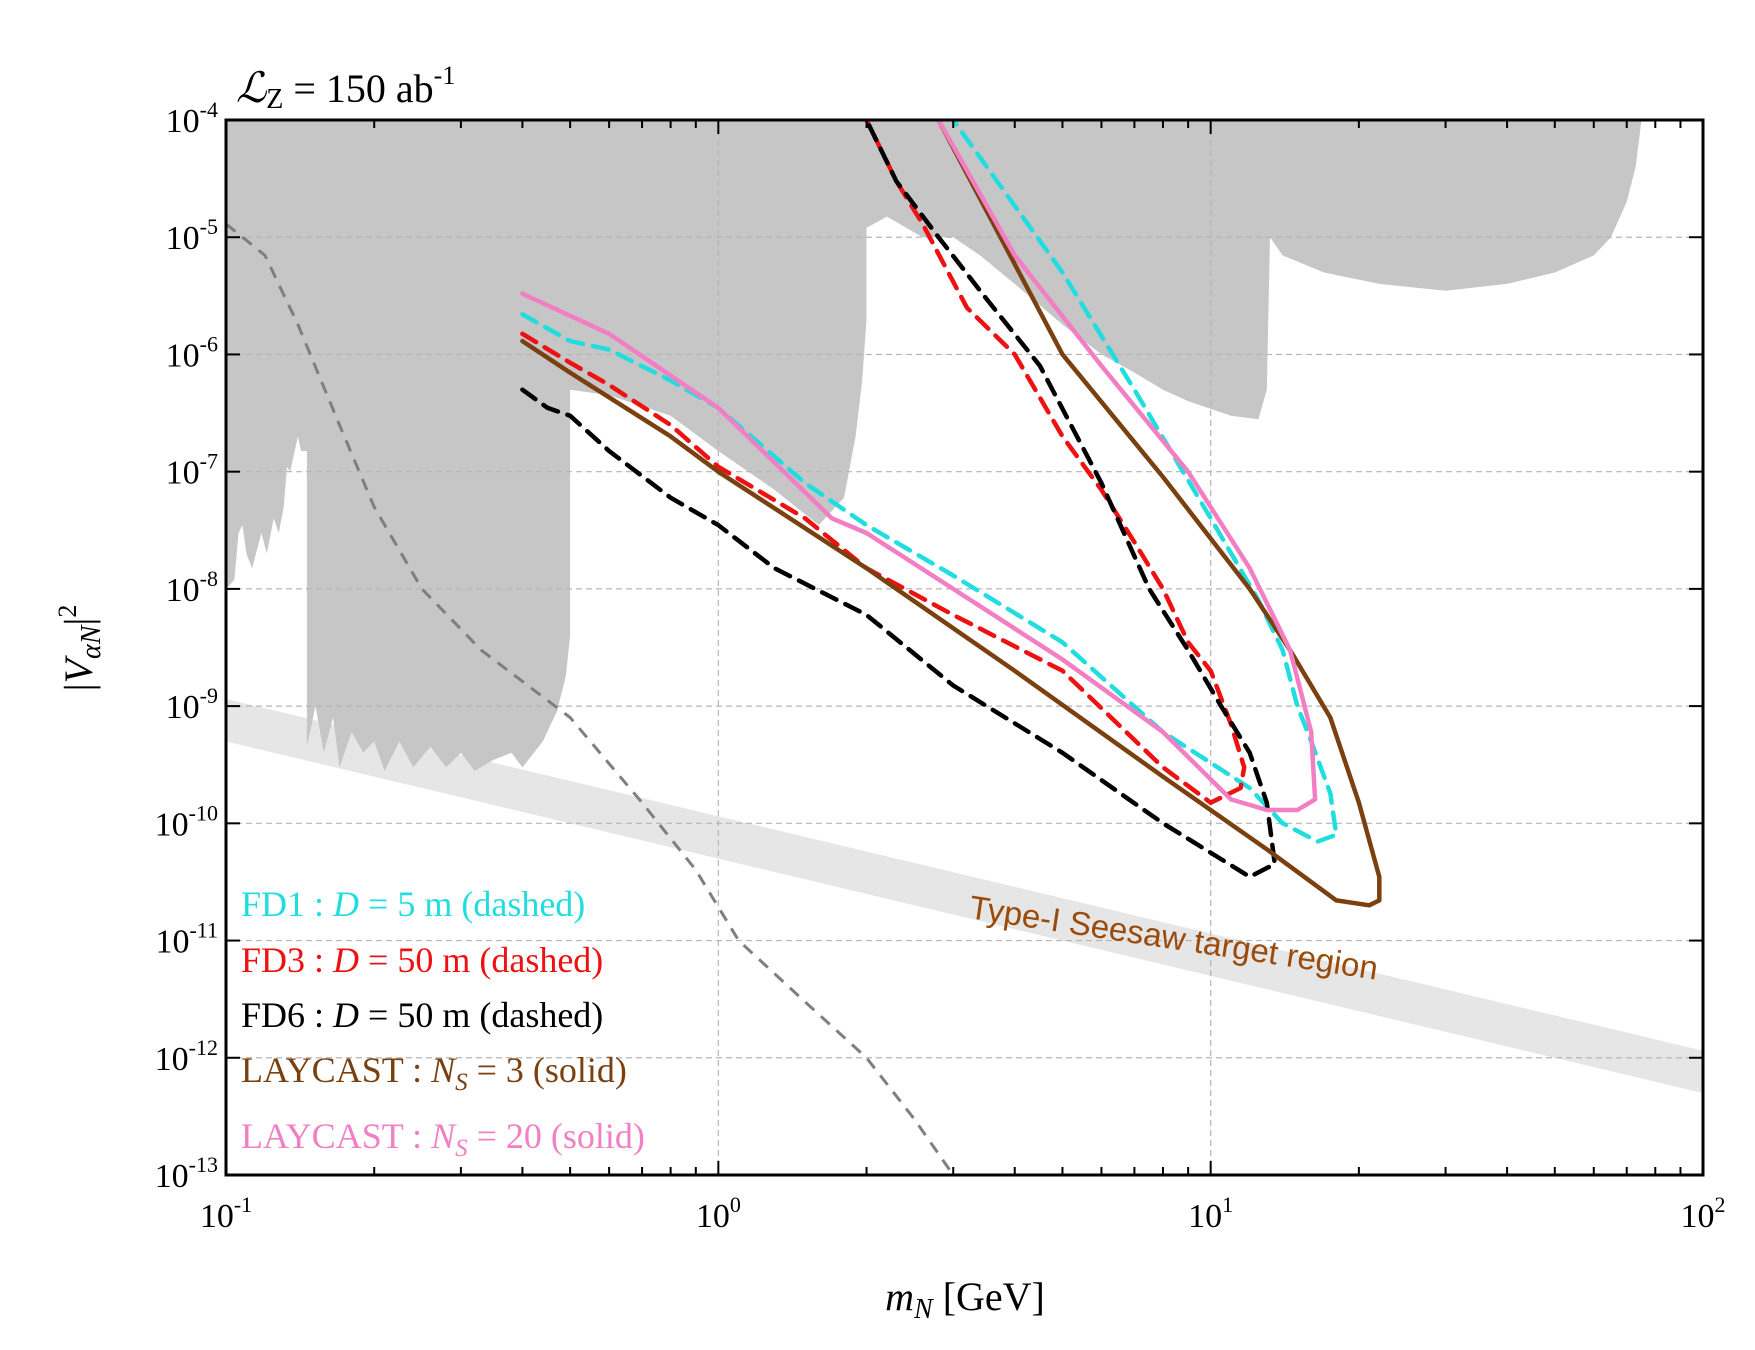  Describe the element at coordinates (345, 960) in the screenshot. I see `legend-fd3-var: D` at that location.